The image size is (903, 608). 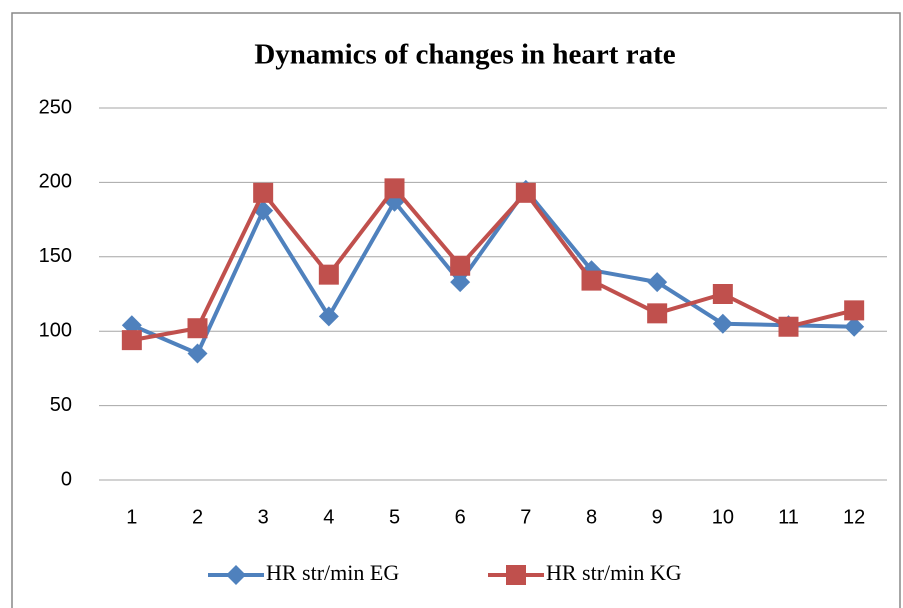 I want to click on x-tick-label: 10, so click(x=723, y=517).